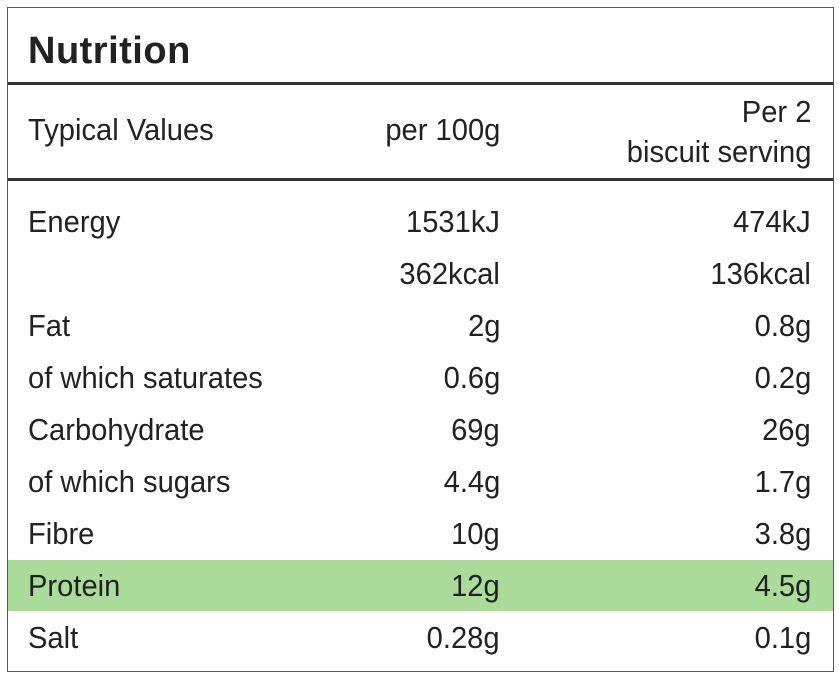 The image size is (839, 679). I want to click on row-serving: 26g, so click(786, 429).